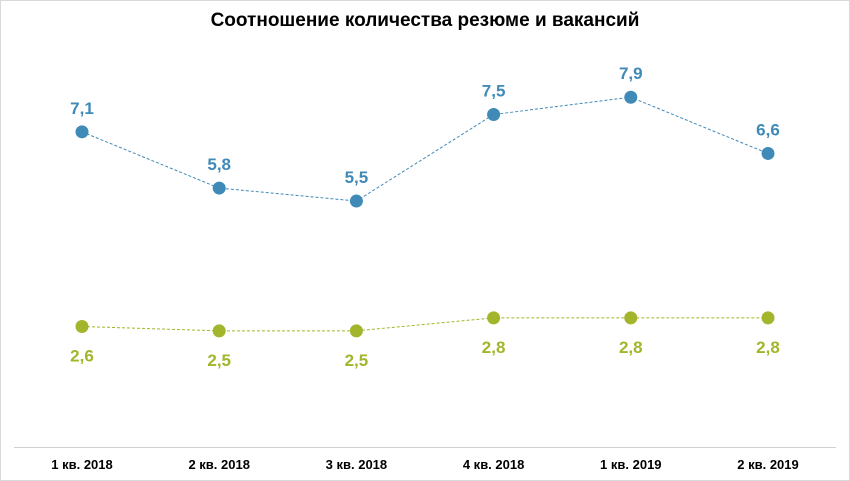 The width and height of the screenshot is (850, 481). Describe the element at coordinates (767, 464) in the screenshot. I see `x-tick-label: 2 кв. 2019` at that location.